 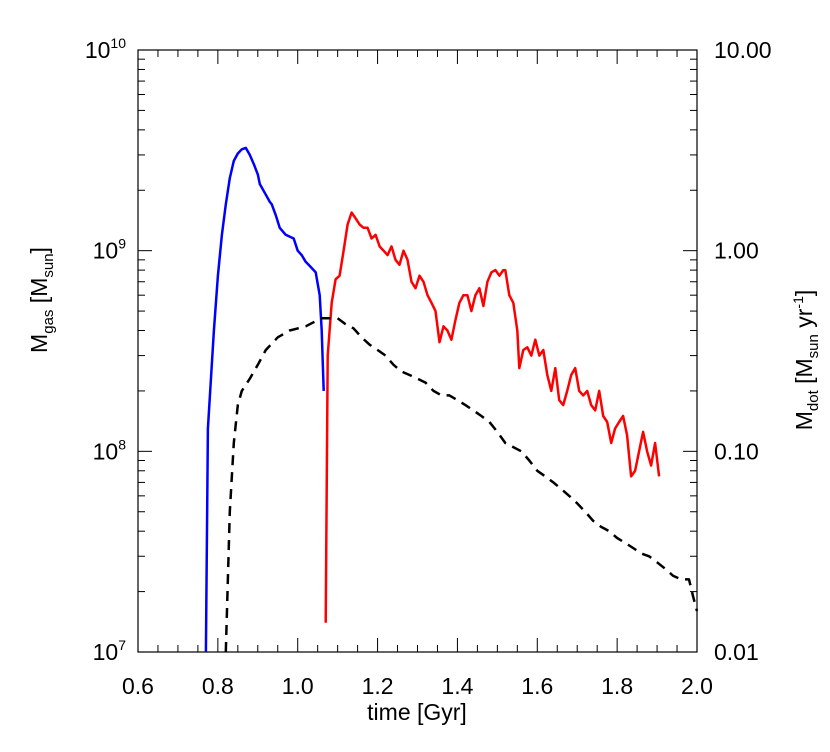 I want to click on y-right-tick-label: 0.01, so click(x=736, y=652).